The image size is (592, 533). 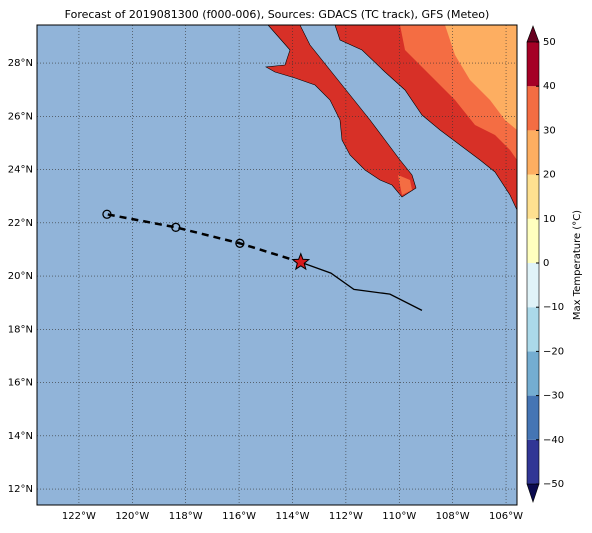 What do you see at coordinates (553, 351) in the screenshot?
I see `colorbar-tick-label: −20` at bounding box center [553, 351].